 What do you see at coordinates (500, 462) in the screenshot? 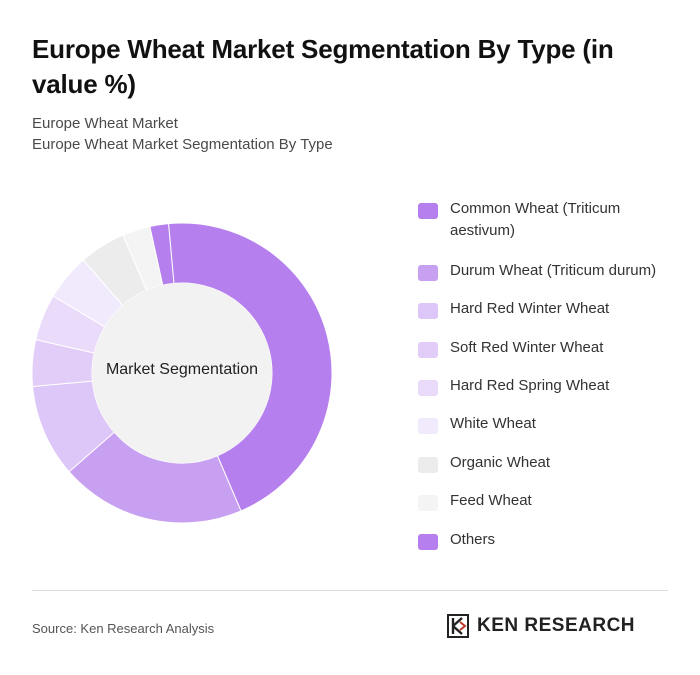
I see `legend-label: Organic Wheat` at bounding box center [500, 462].